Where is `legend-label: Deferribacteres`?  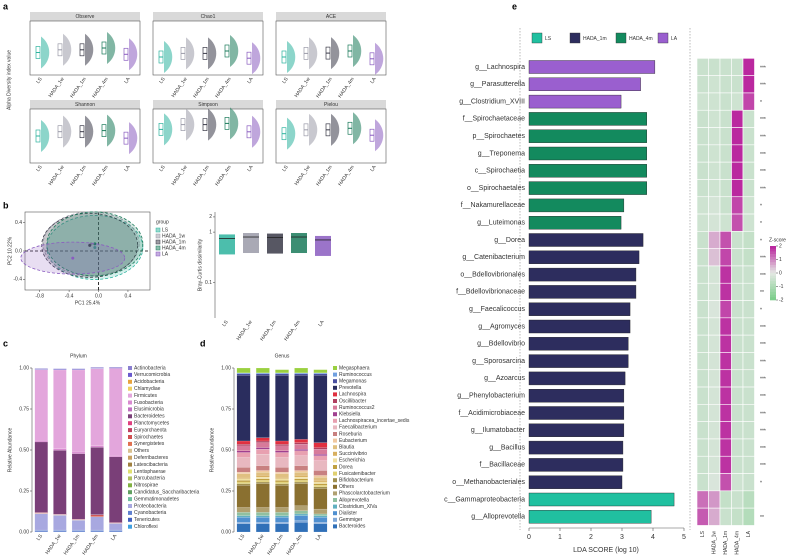 legend-label: Deferribacteres is located at coordinates (151, 458).